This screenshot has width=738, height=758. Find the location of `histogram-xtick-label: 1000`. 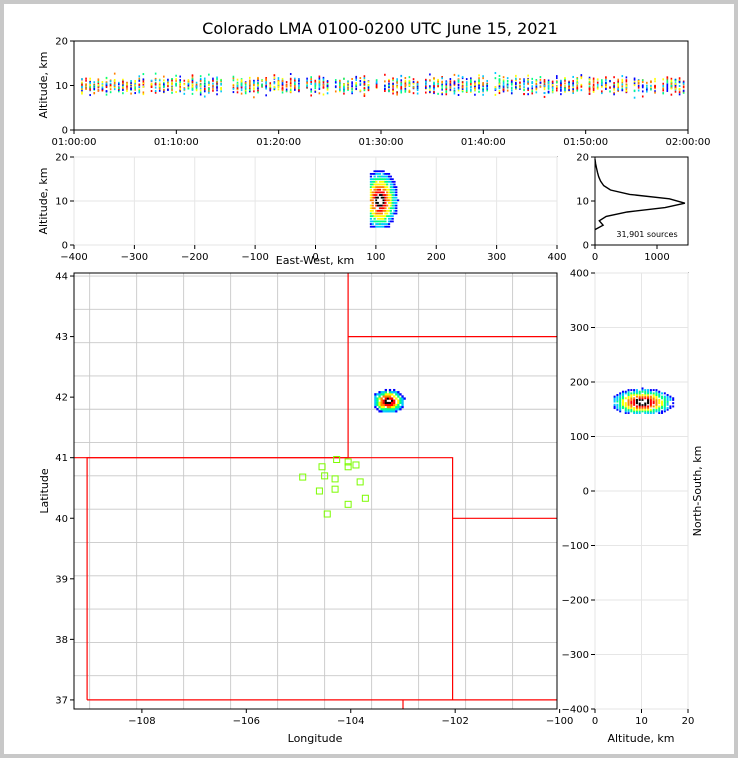

histogram-xtick-label: 1000 is located at coordinates (656, 257).